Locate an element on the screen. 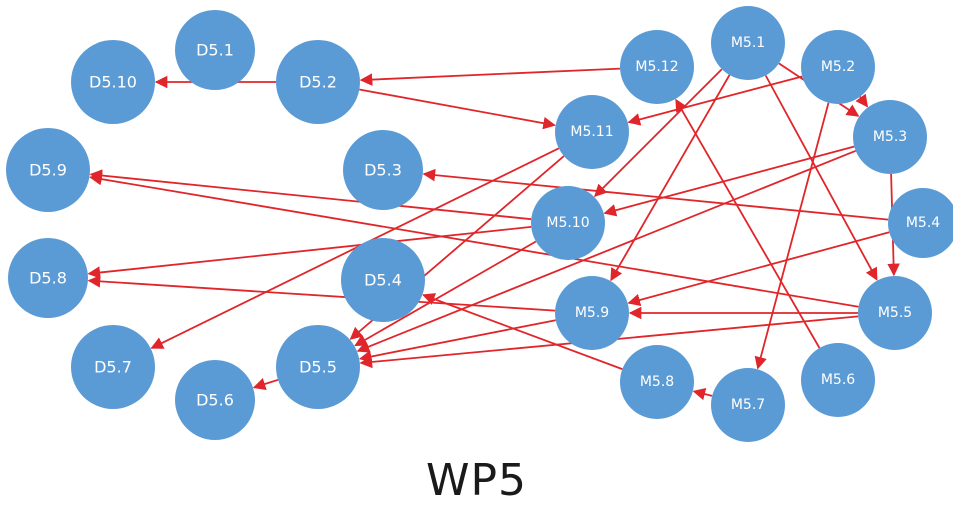  node-label-d5-2: D5.2 is located at coordinates (318, 82).